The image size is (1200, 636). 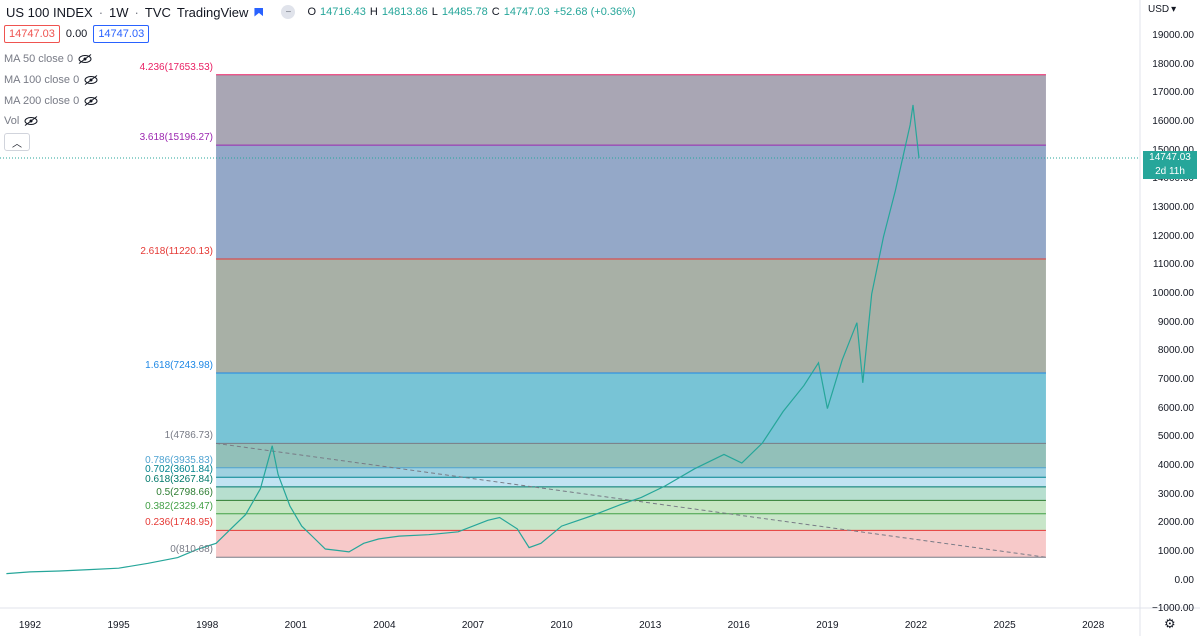 I want to click on x-tick-label: 2019, so click(x=827, y=625).